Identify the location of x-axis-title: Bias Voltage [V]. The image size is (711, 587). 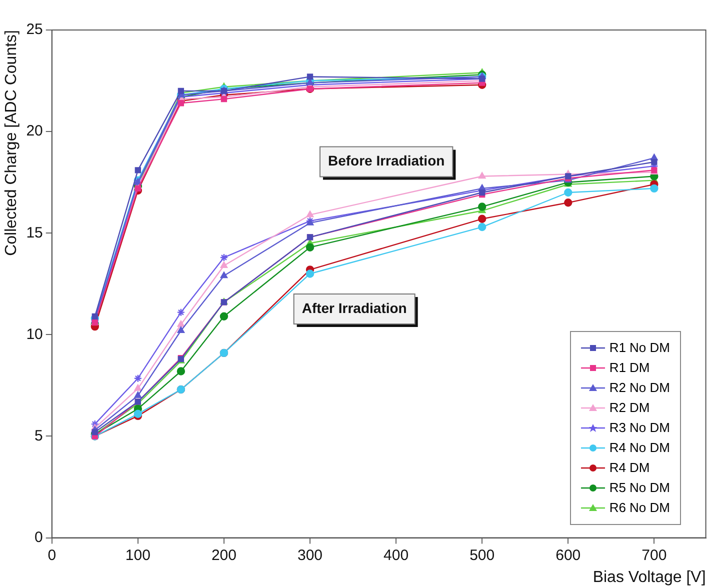
(649, 577).